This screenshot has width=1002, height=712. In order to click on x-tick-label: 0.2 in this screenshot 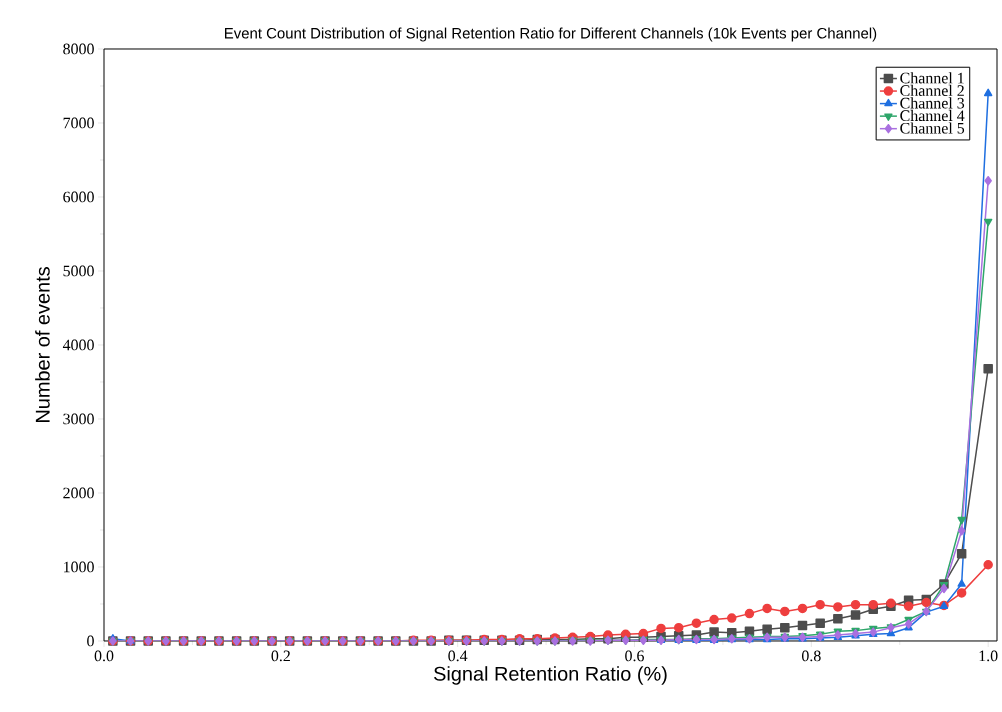, I will do `click(280, 656)`.